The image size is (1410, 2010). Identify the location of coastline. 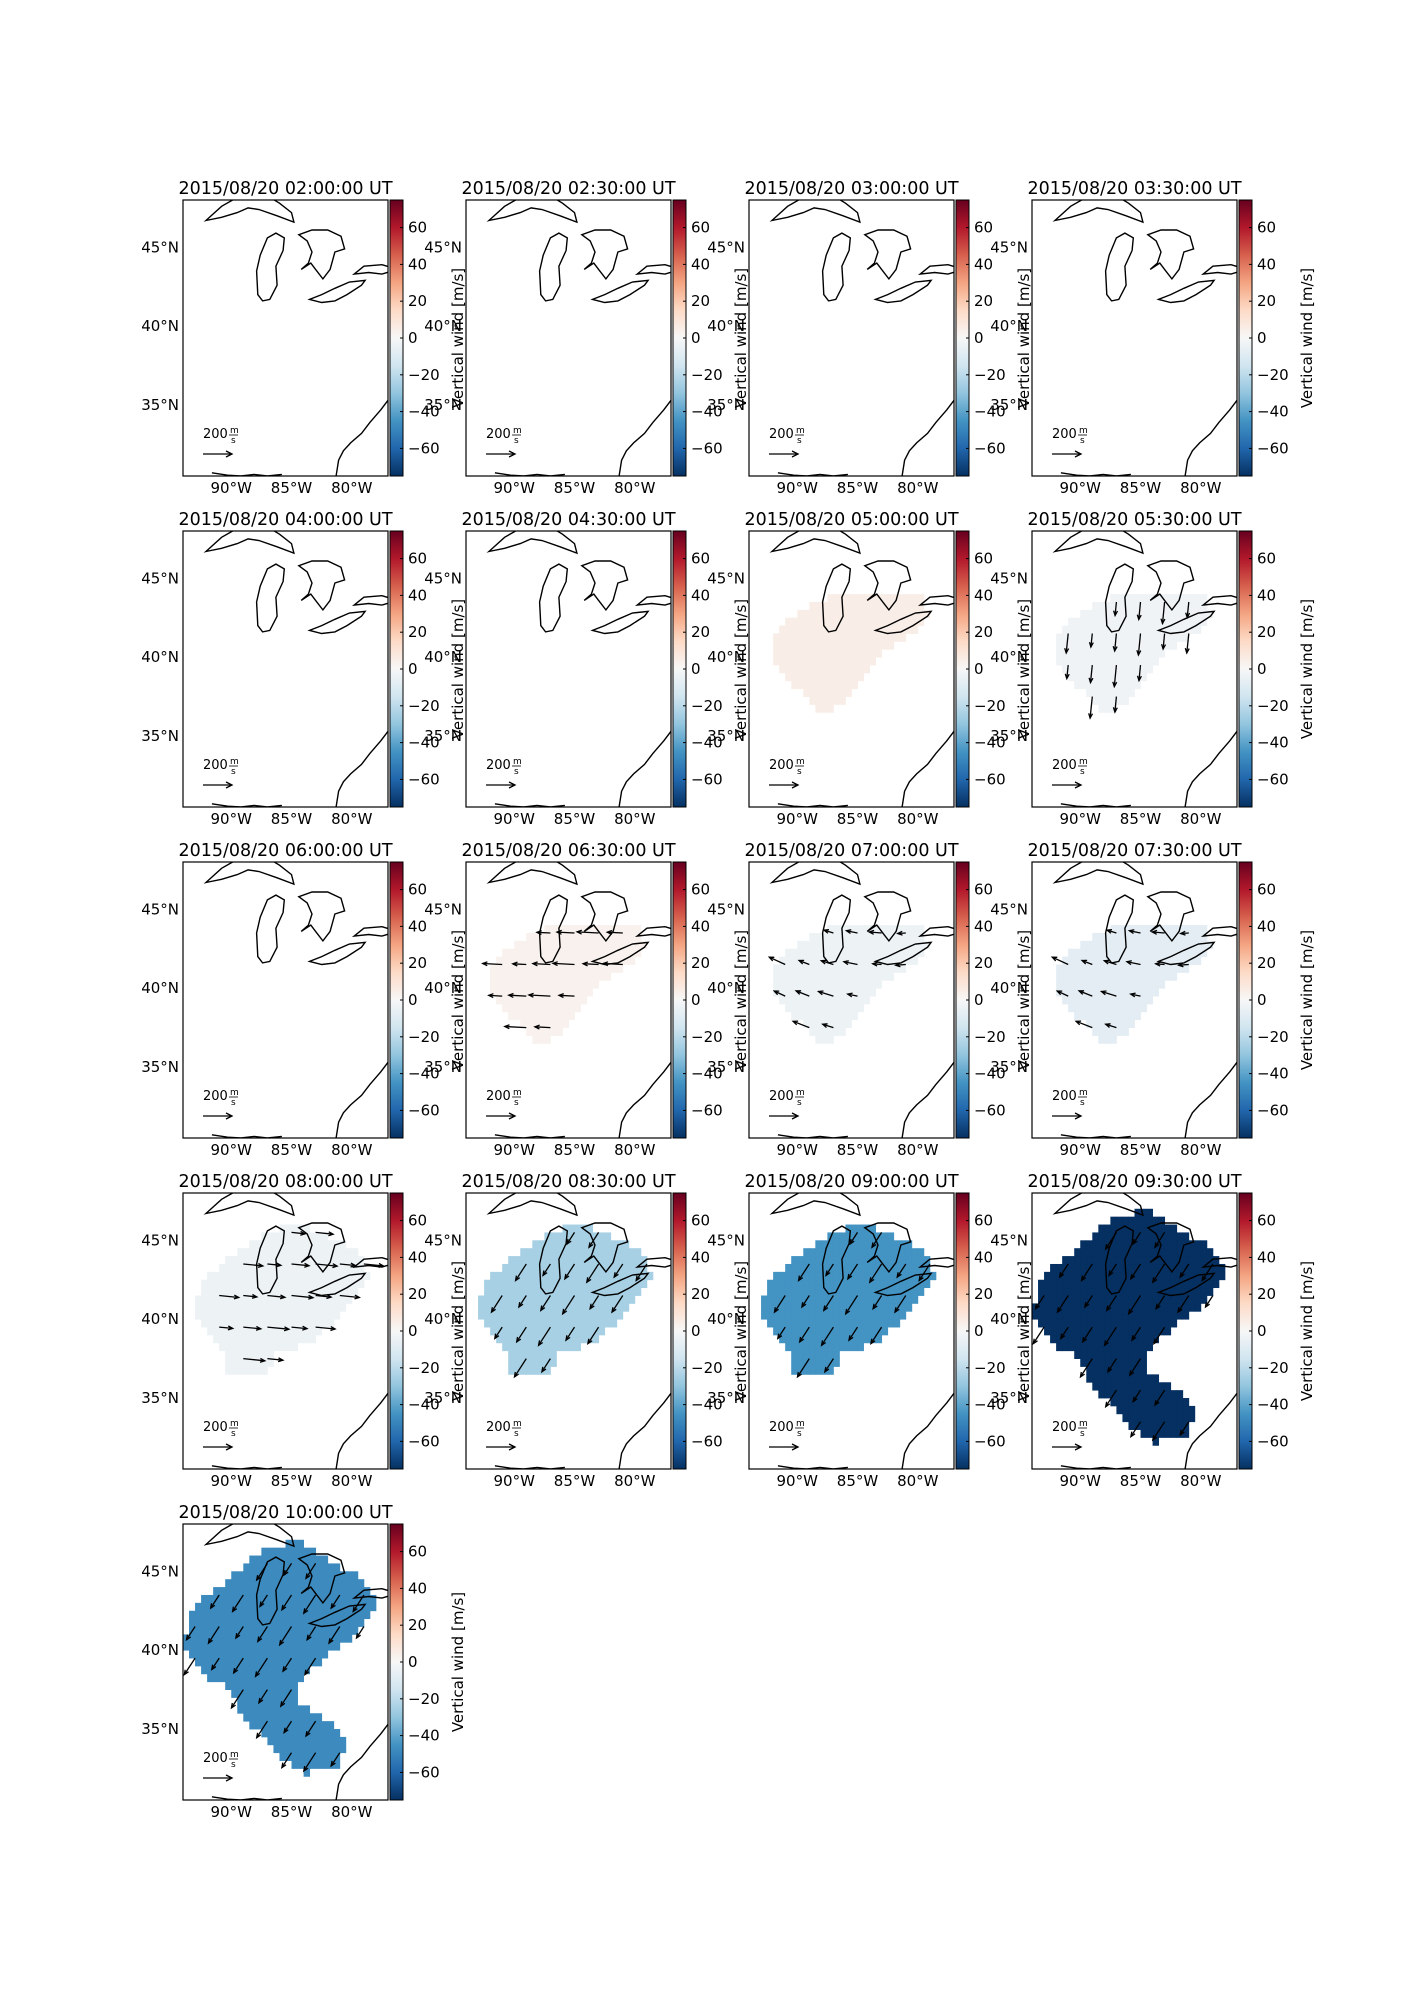
(1210, 1430).